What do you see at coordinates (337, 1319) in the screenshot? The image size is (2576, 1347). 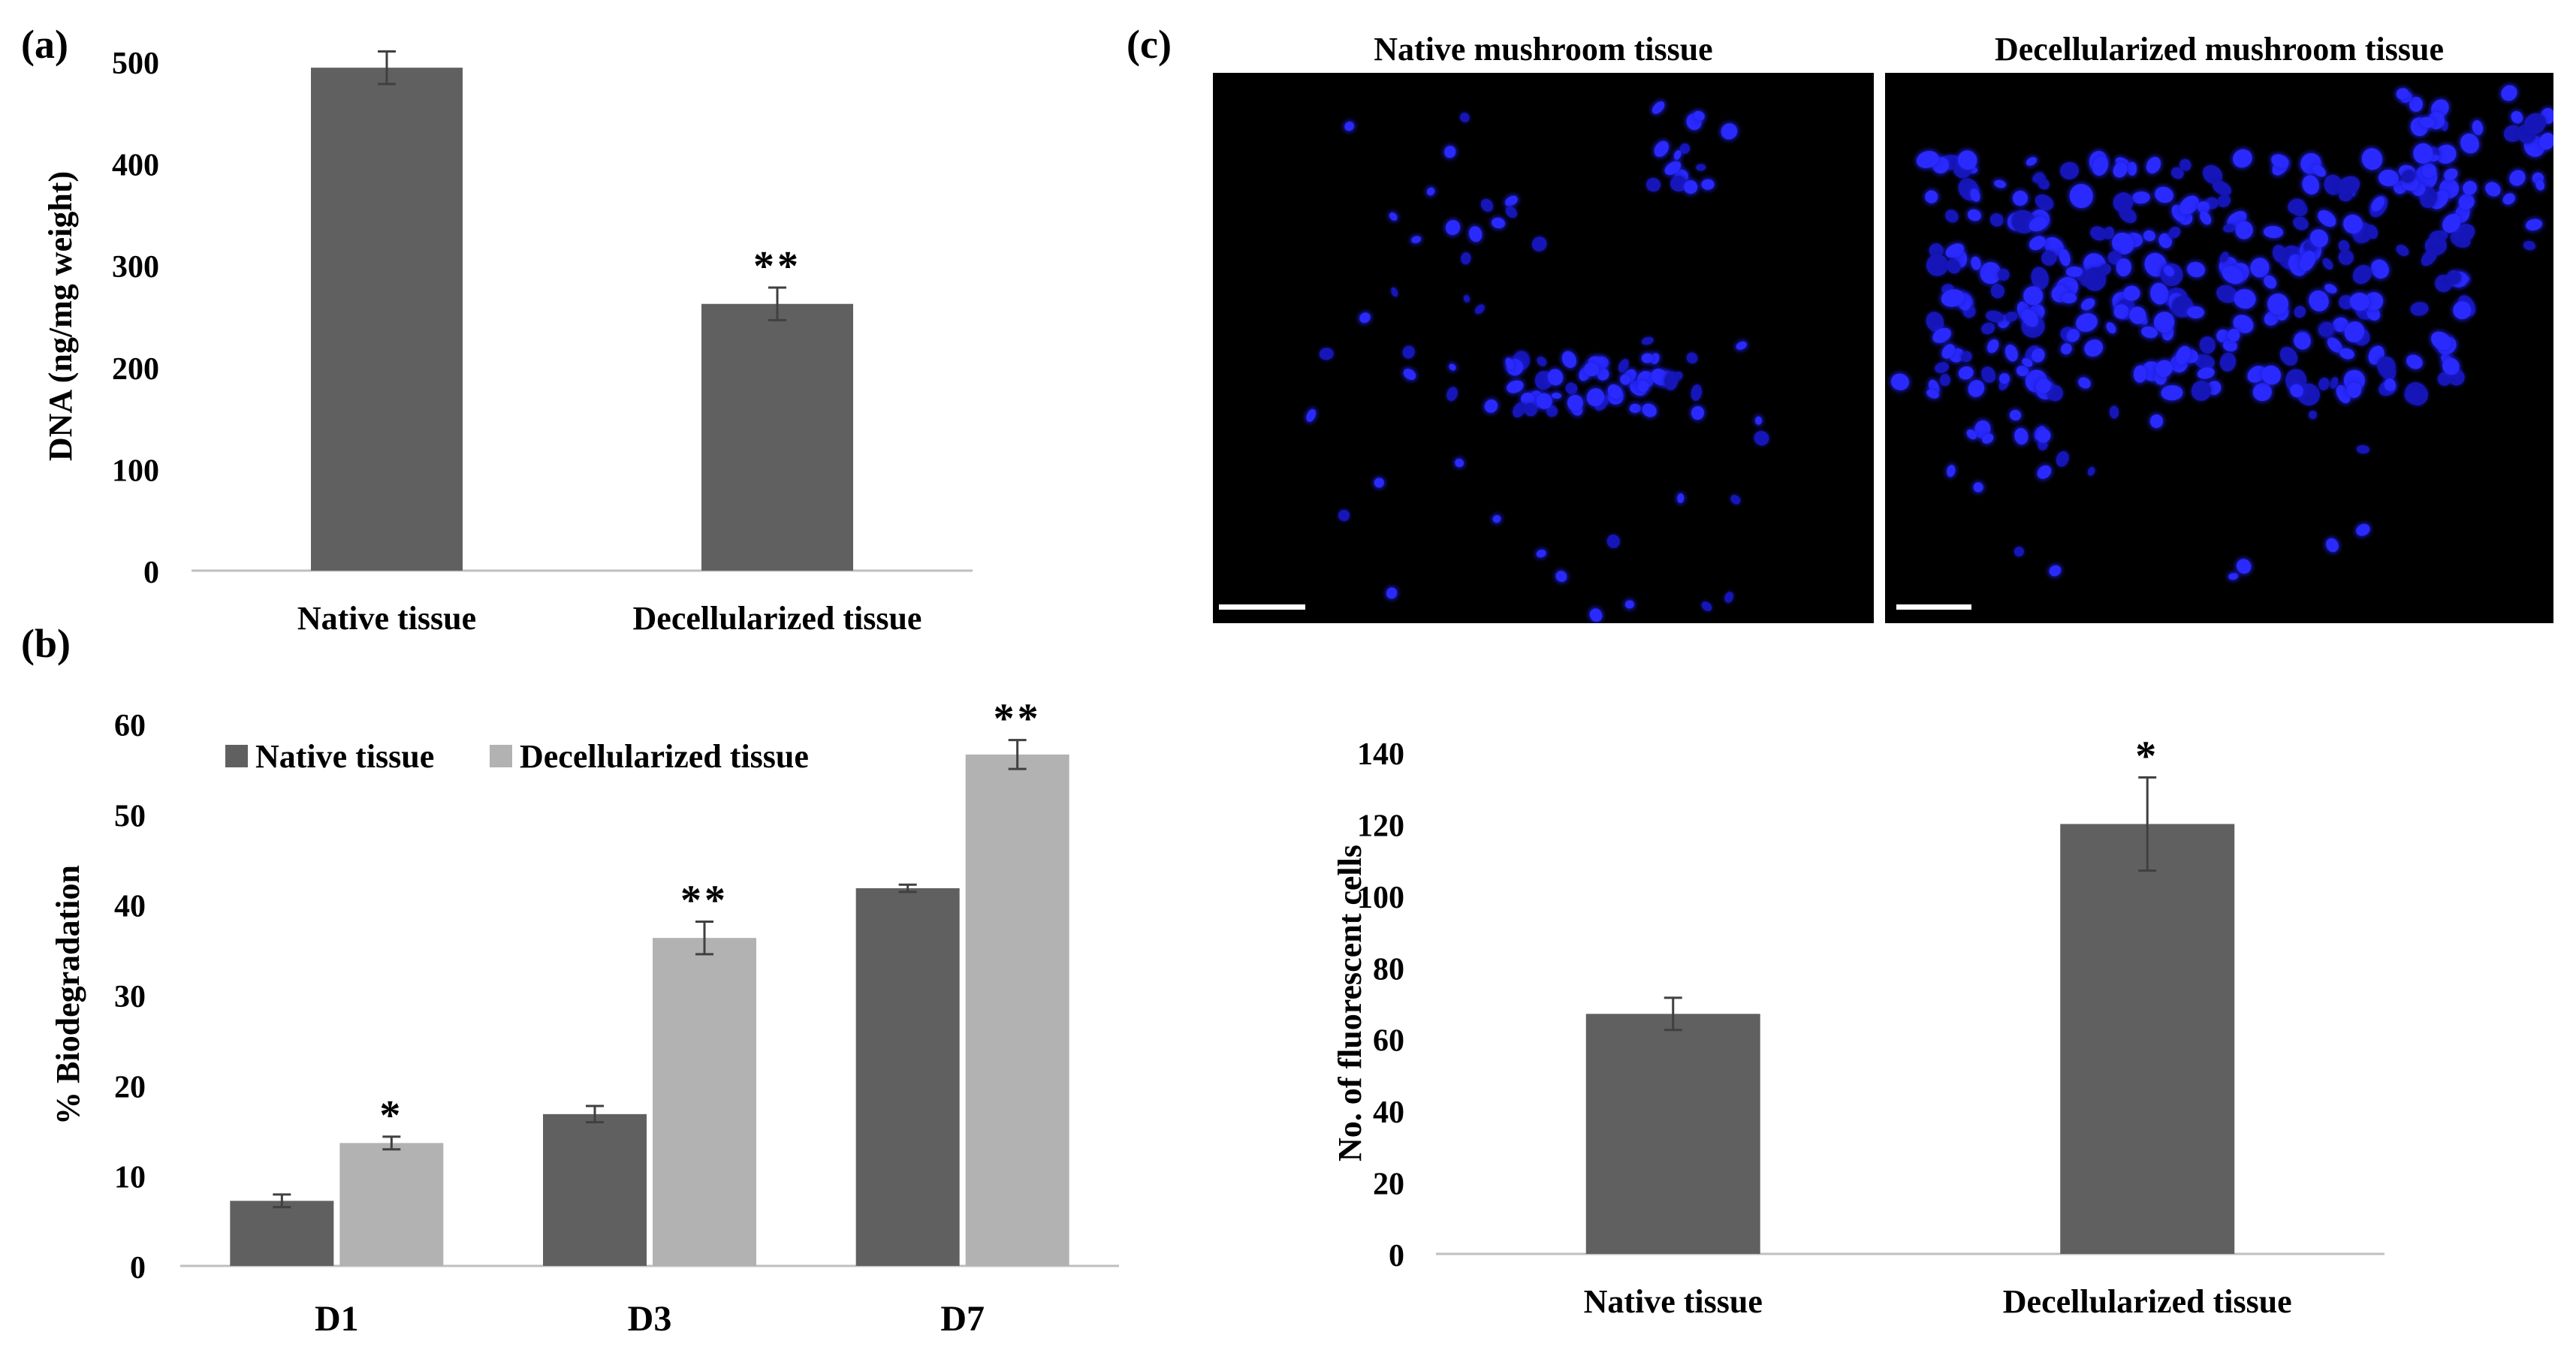 I see `x-tick-label: D1` at bounding box center [337, 1319].